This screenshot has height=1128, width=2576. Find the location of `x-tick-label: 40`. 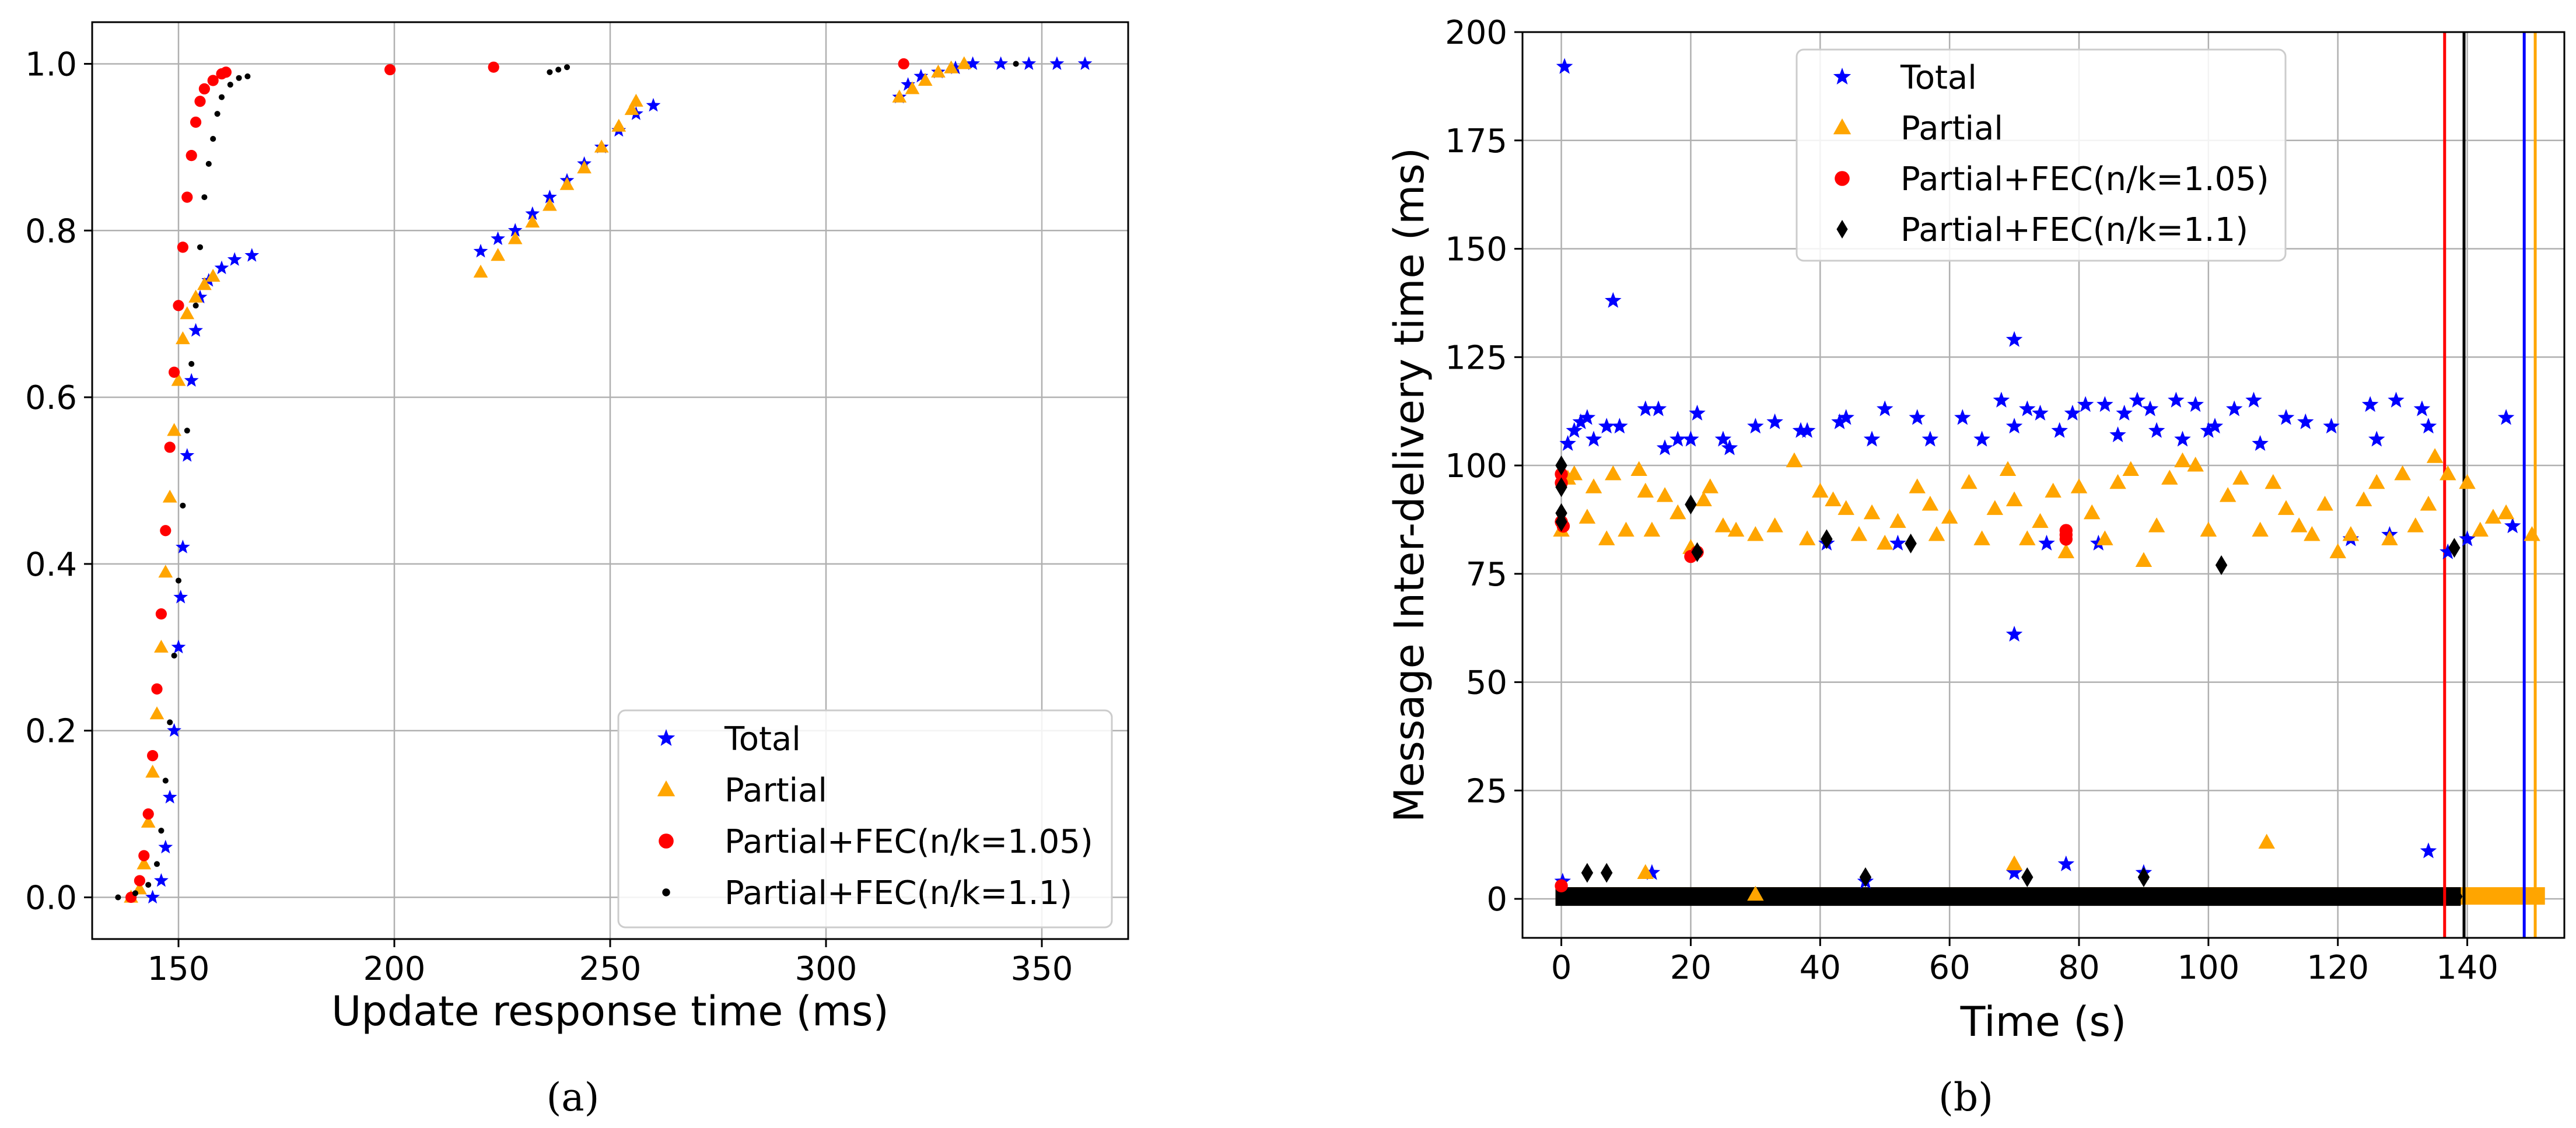

x-tick-label: 40 is located at coordinates (1820, 968).